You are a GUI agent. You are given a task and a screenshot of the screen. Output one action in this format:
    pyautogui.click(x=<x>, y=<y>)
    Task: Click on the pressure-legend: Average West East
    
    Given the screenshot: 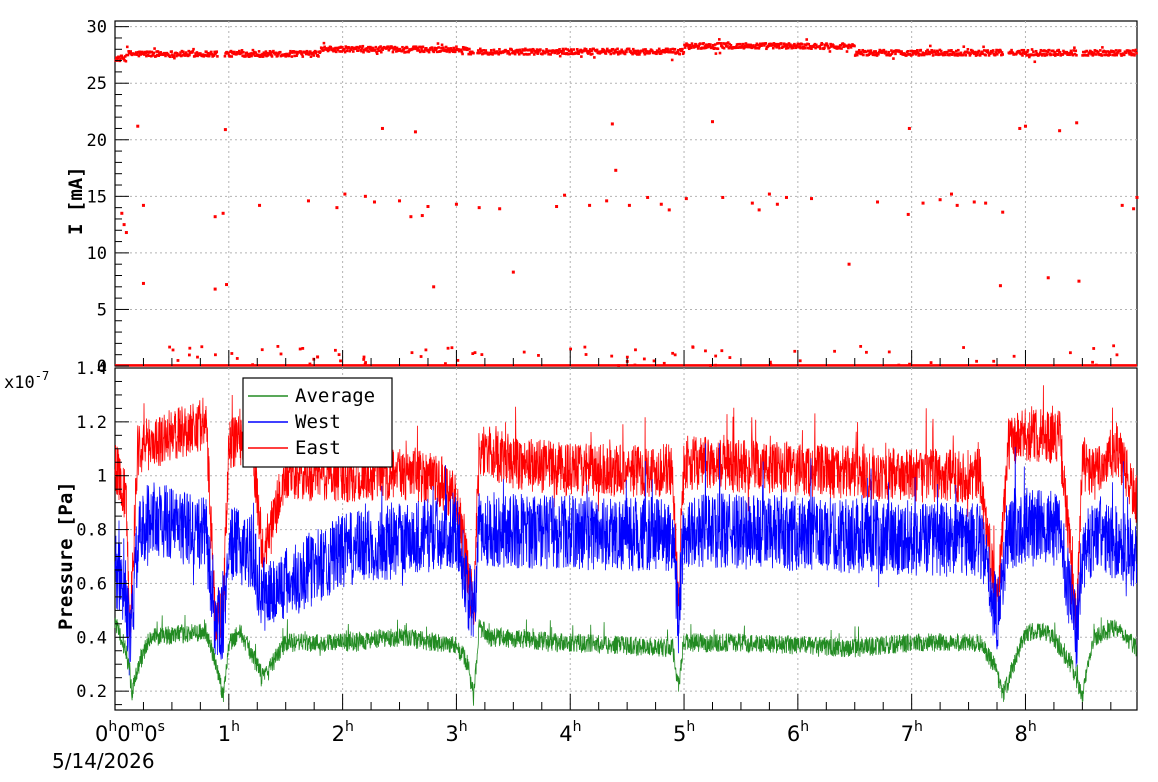 What is the action you would take?
    pyautogui.click(x=317, y=422)
    